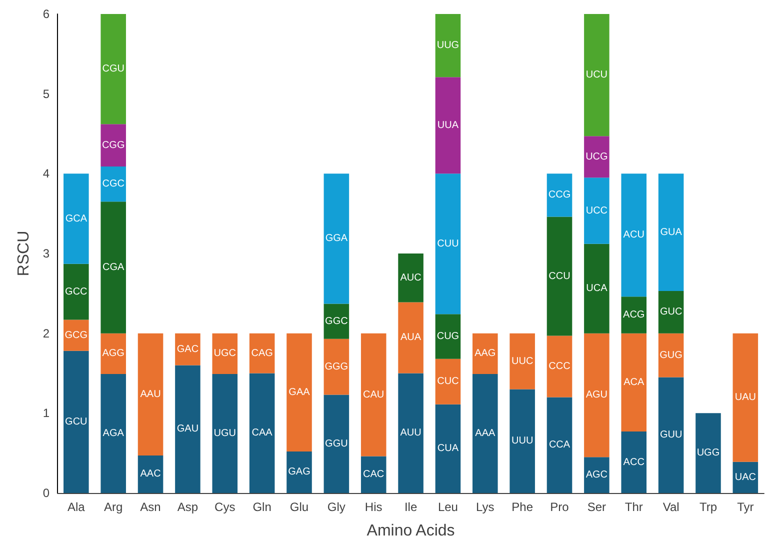 The height and width of the screenshot is (553, 778). I want to click on data-label: AAG, so click(485, 354).